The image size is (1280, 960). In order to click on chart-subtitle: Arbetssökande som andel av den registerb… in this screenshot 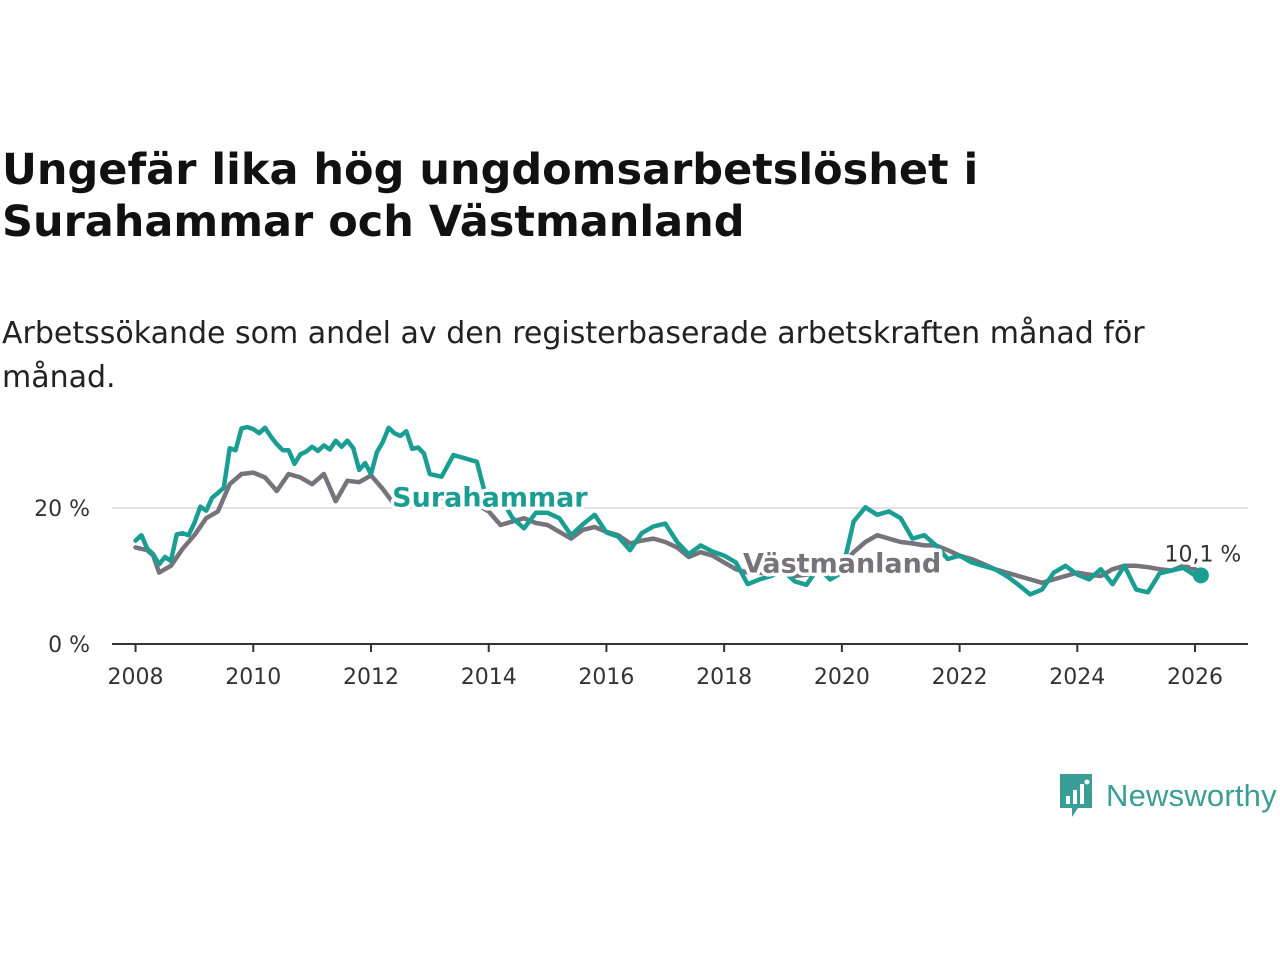, I will do `click(573, 355)`.